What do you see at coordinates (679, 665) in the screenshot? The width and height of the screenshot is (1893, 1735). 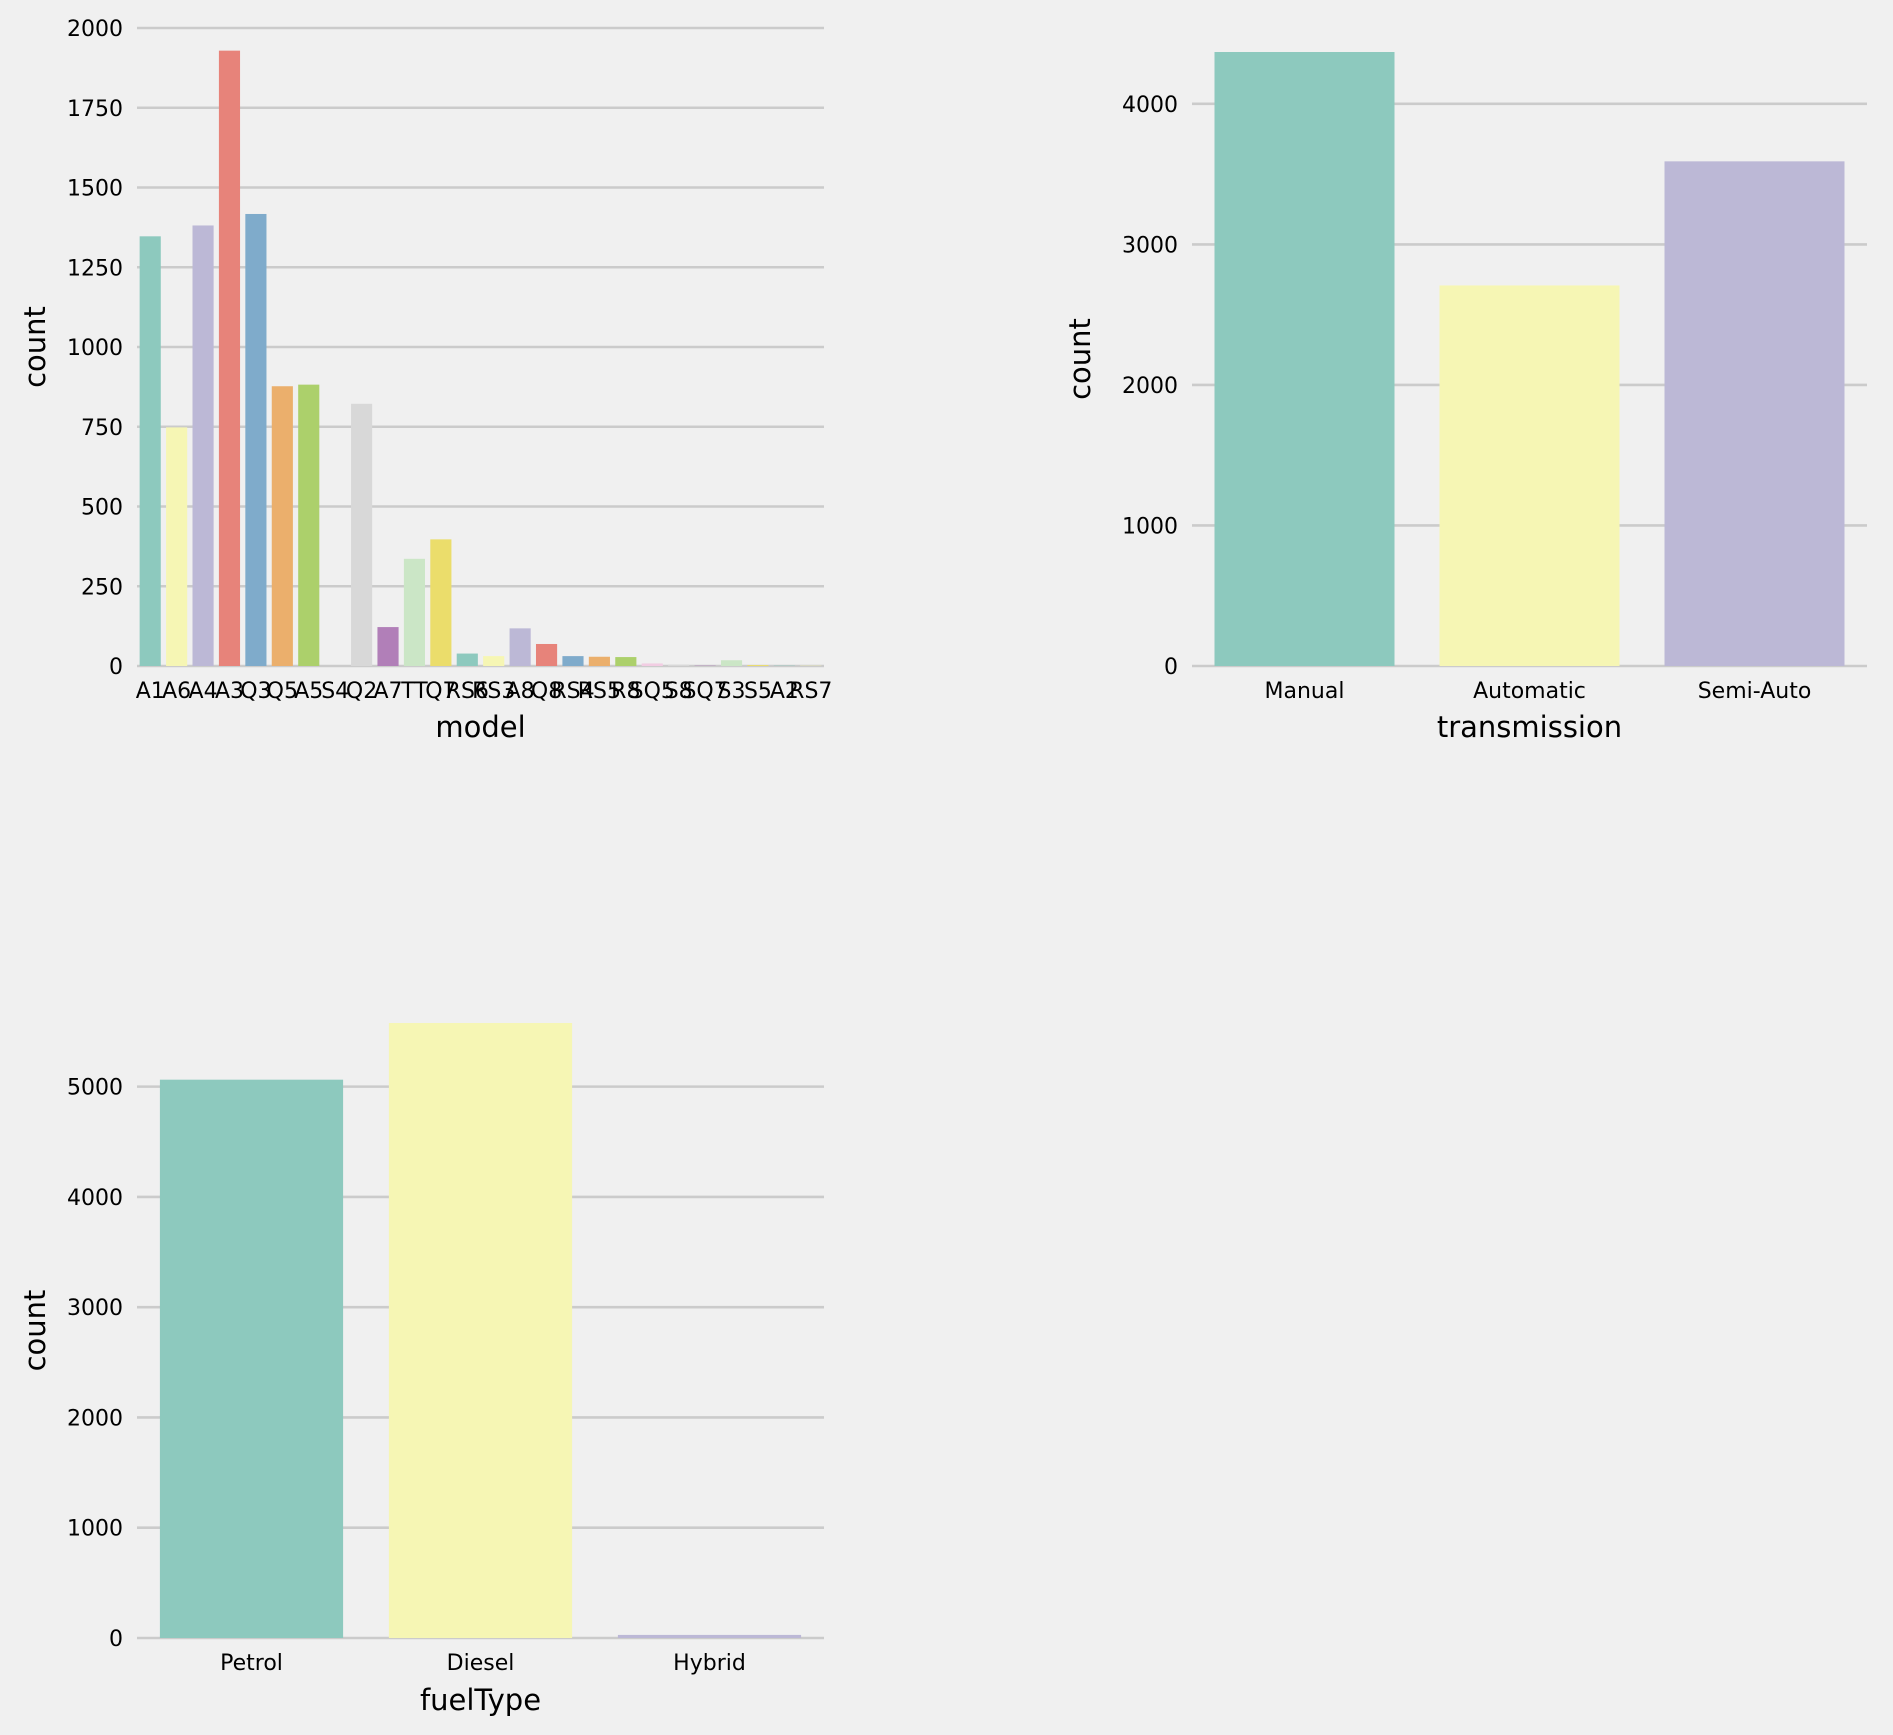 I see `bar-s8` at bounding box center [679, 665].